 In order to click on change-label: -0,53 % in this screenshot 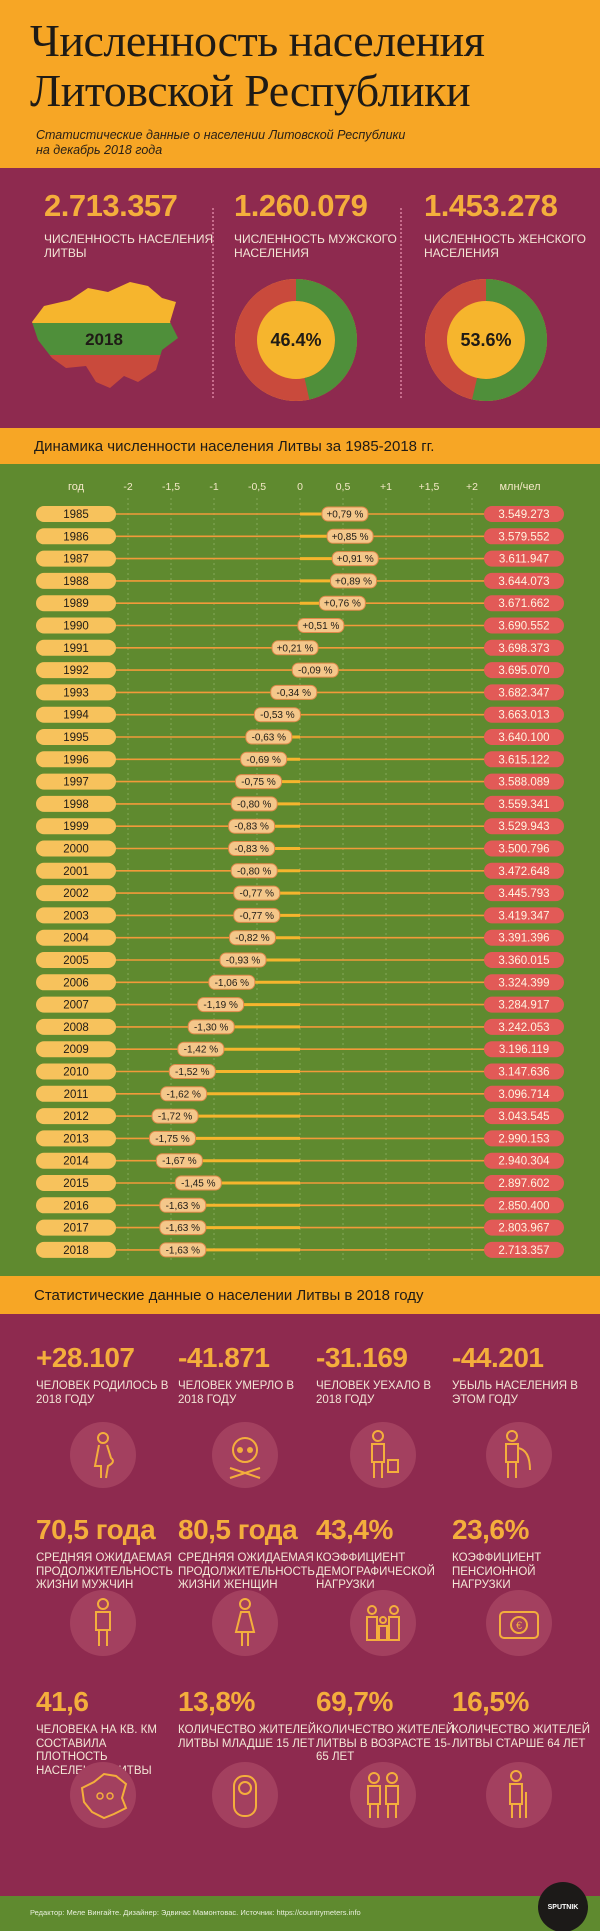, I will do `click(277, 715)`.